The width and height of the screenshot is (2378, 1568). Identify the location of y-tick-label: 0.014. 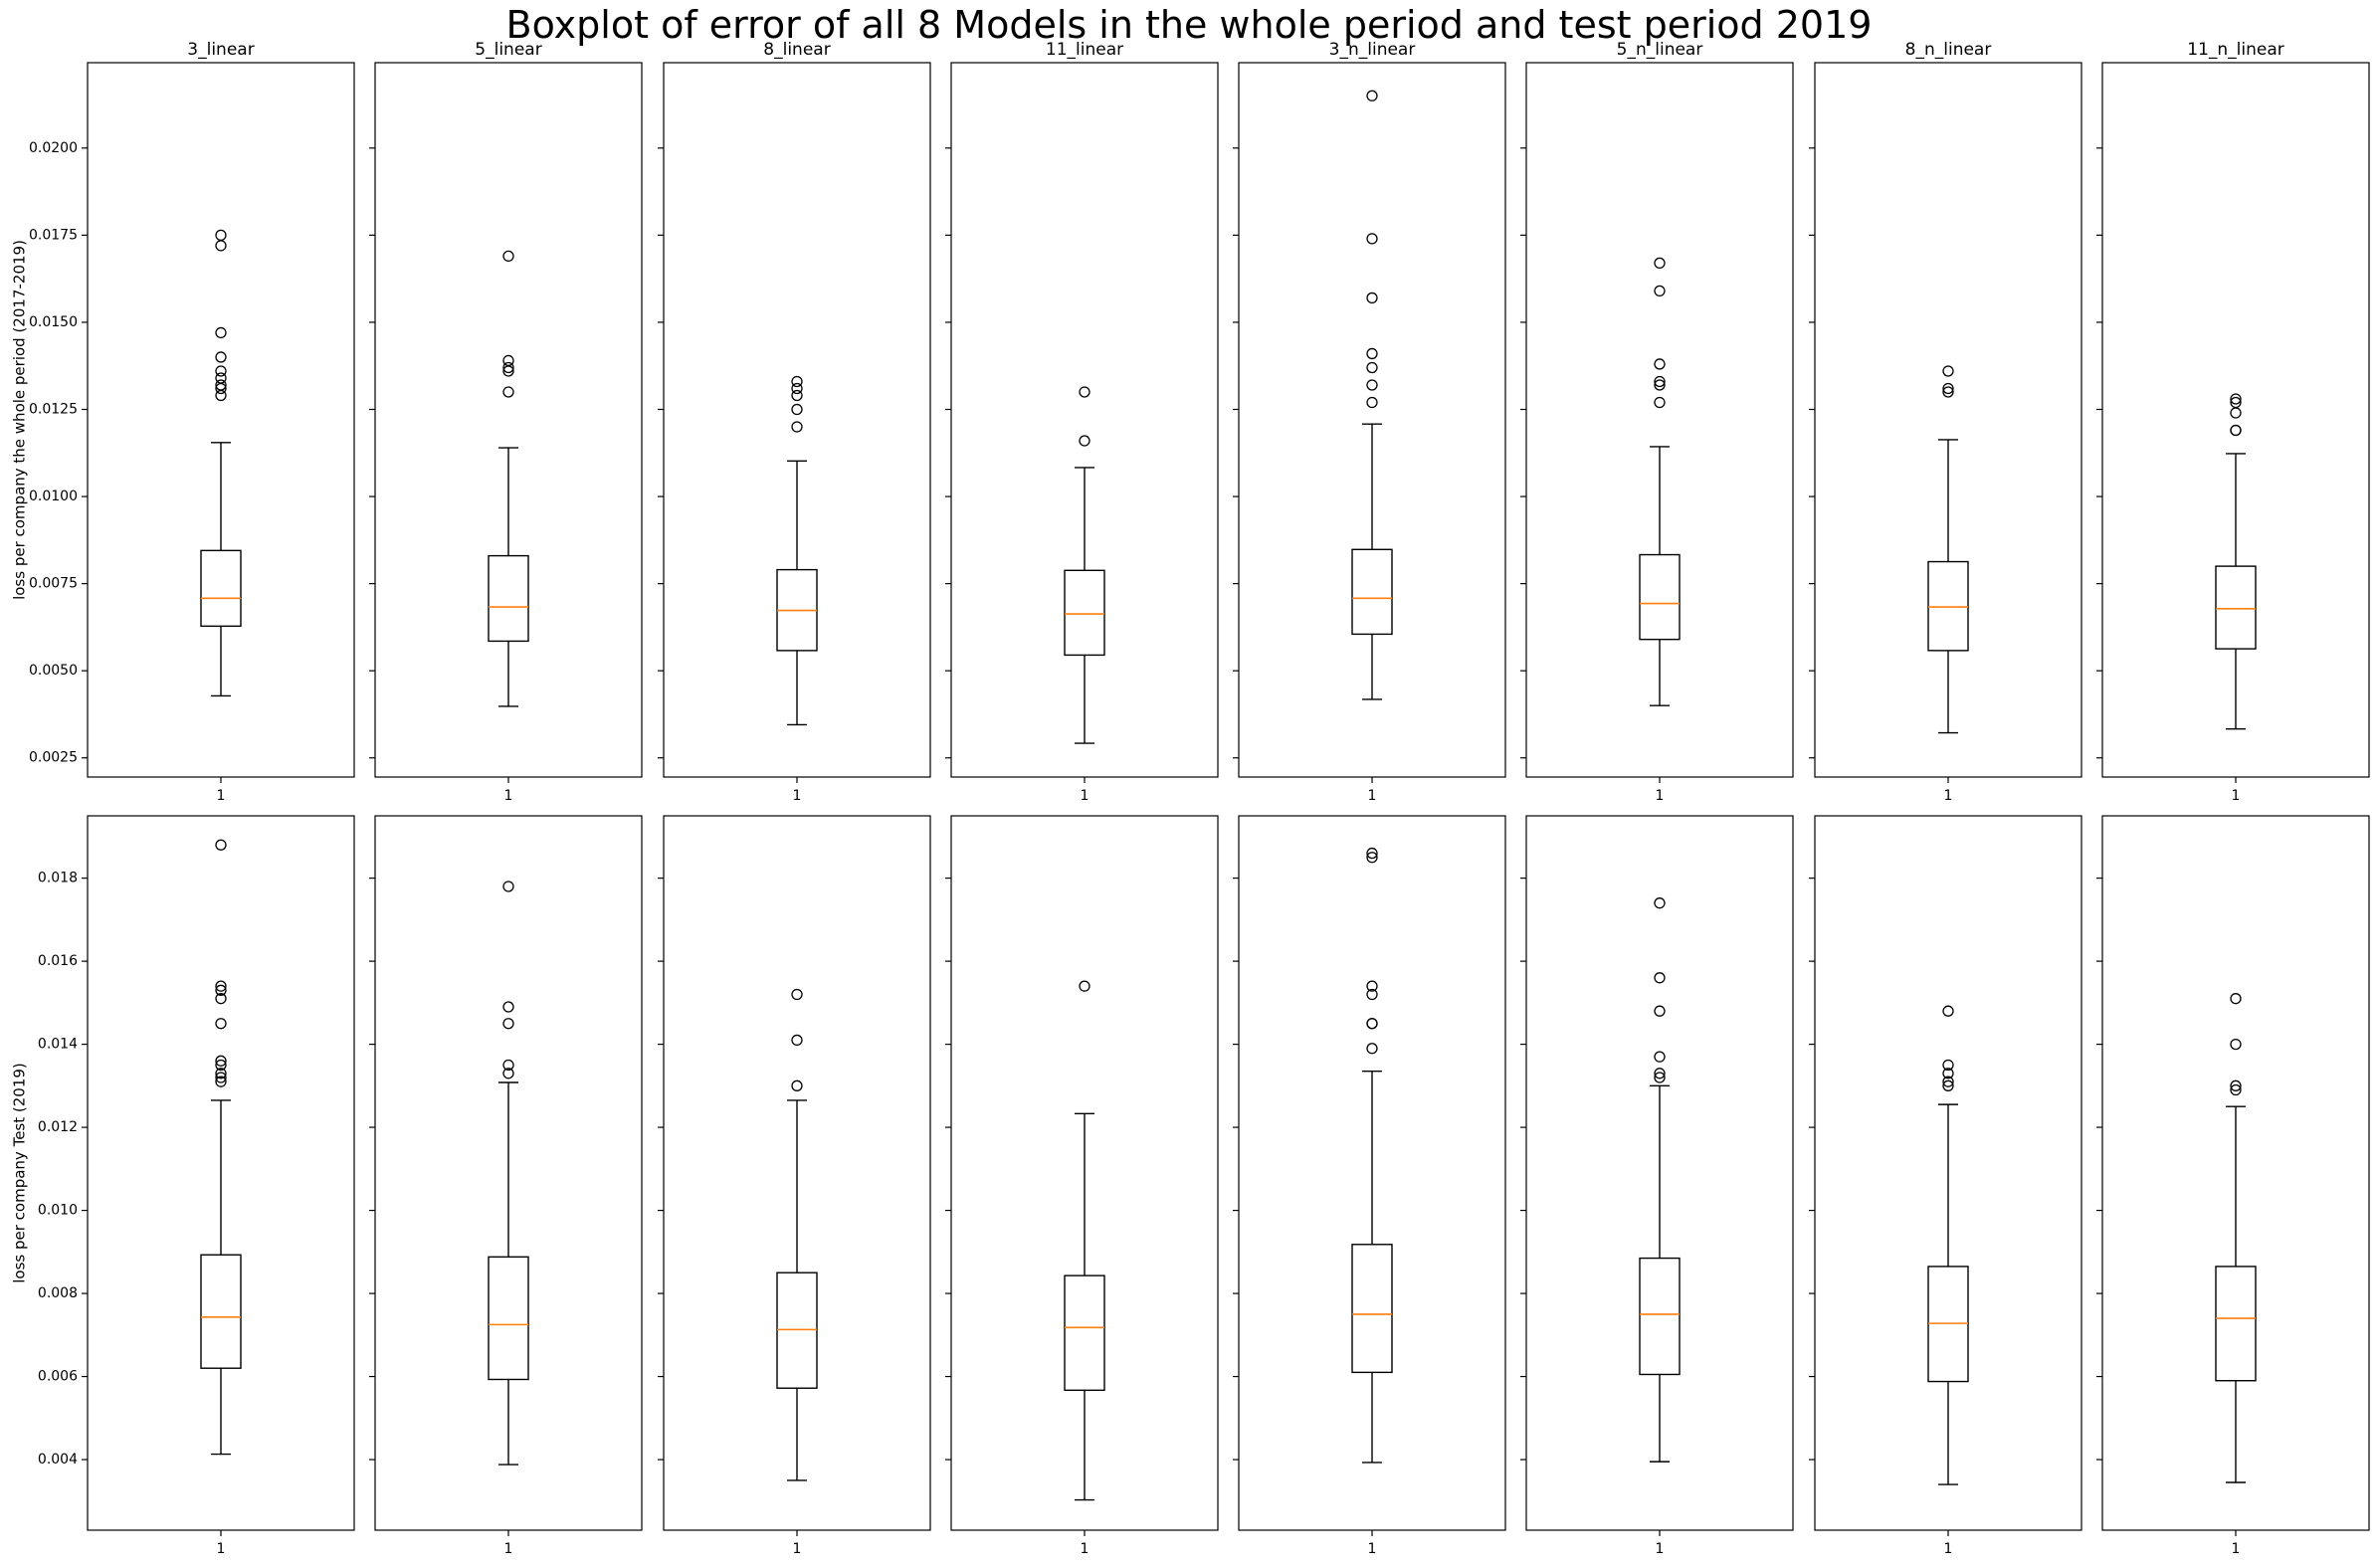
(58, 1045).